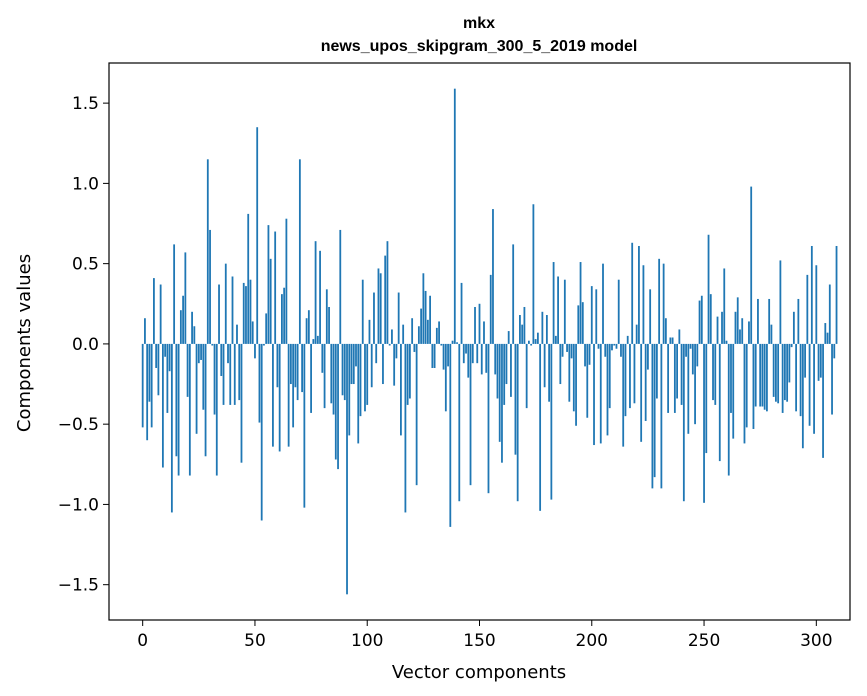 The image size is (867, 696). Describe the element at coordinates (85, 104) in the screenshot. I see `y-tick-label: 1.5` at that location.